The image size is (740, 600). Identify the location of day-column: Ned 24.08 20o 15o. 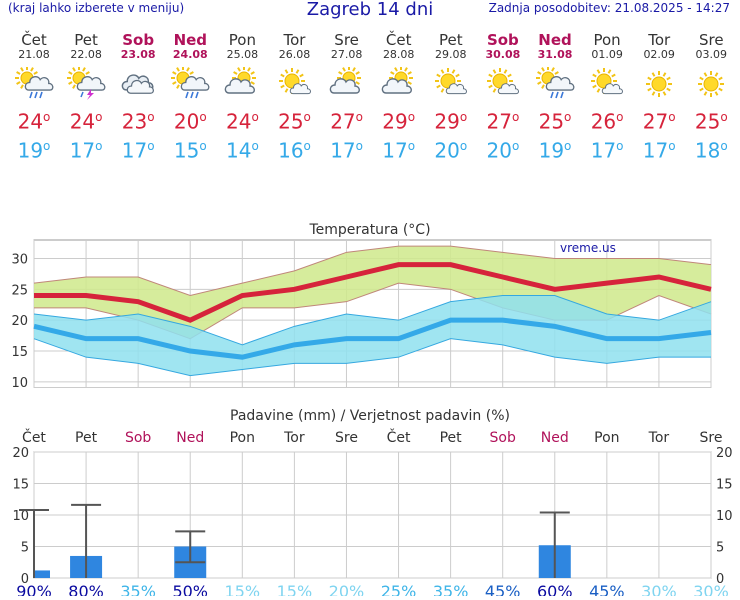
(190, 97).